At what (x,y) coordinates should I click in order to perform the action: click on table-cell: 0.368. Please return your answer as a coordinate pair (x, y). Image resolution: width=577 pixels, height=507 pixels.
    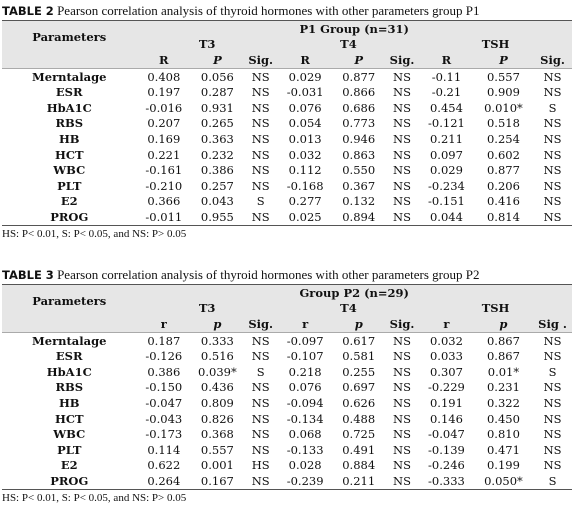
    Looking at the image, I should click on (217, 434).